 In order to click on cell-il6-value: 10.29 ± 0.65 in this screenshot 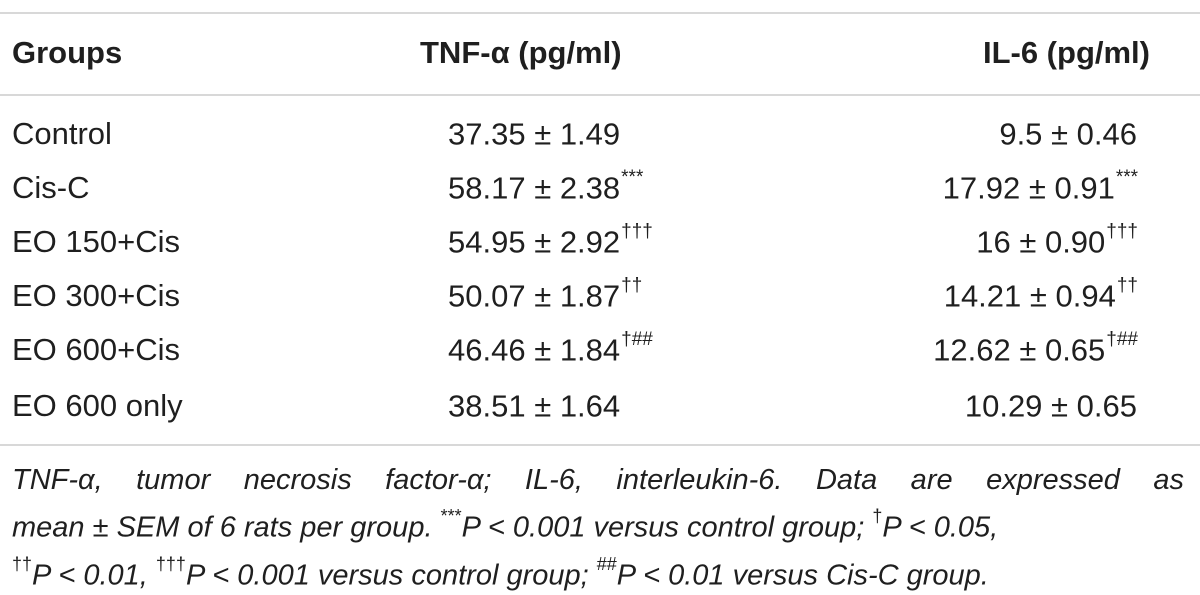, I will do `click(1050, 406)`.